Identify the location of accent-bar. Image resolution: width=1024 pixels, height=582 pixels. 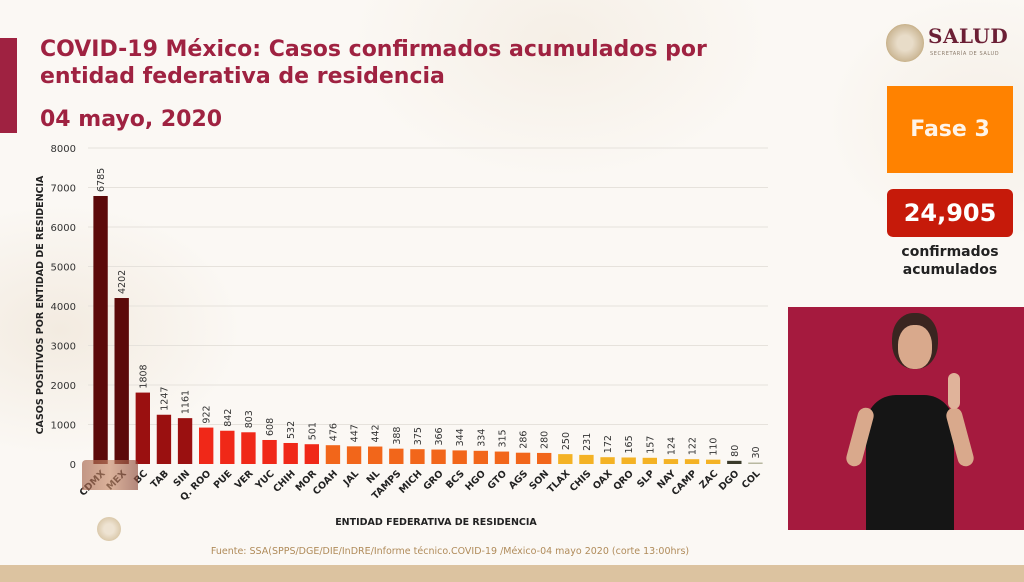
(8, 85).